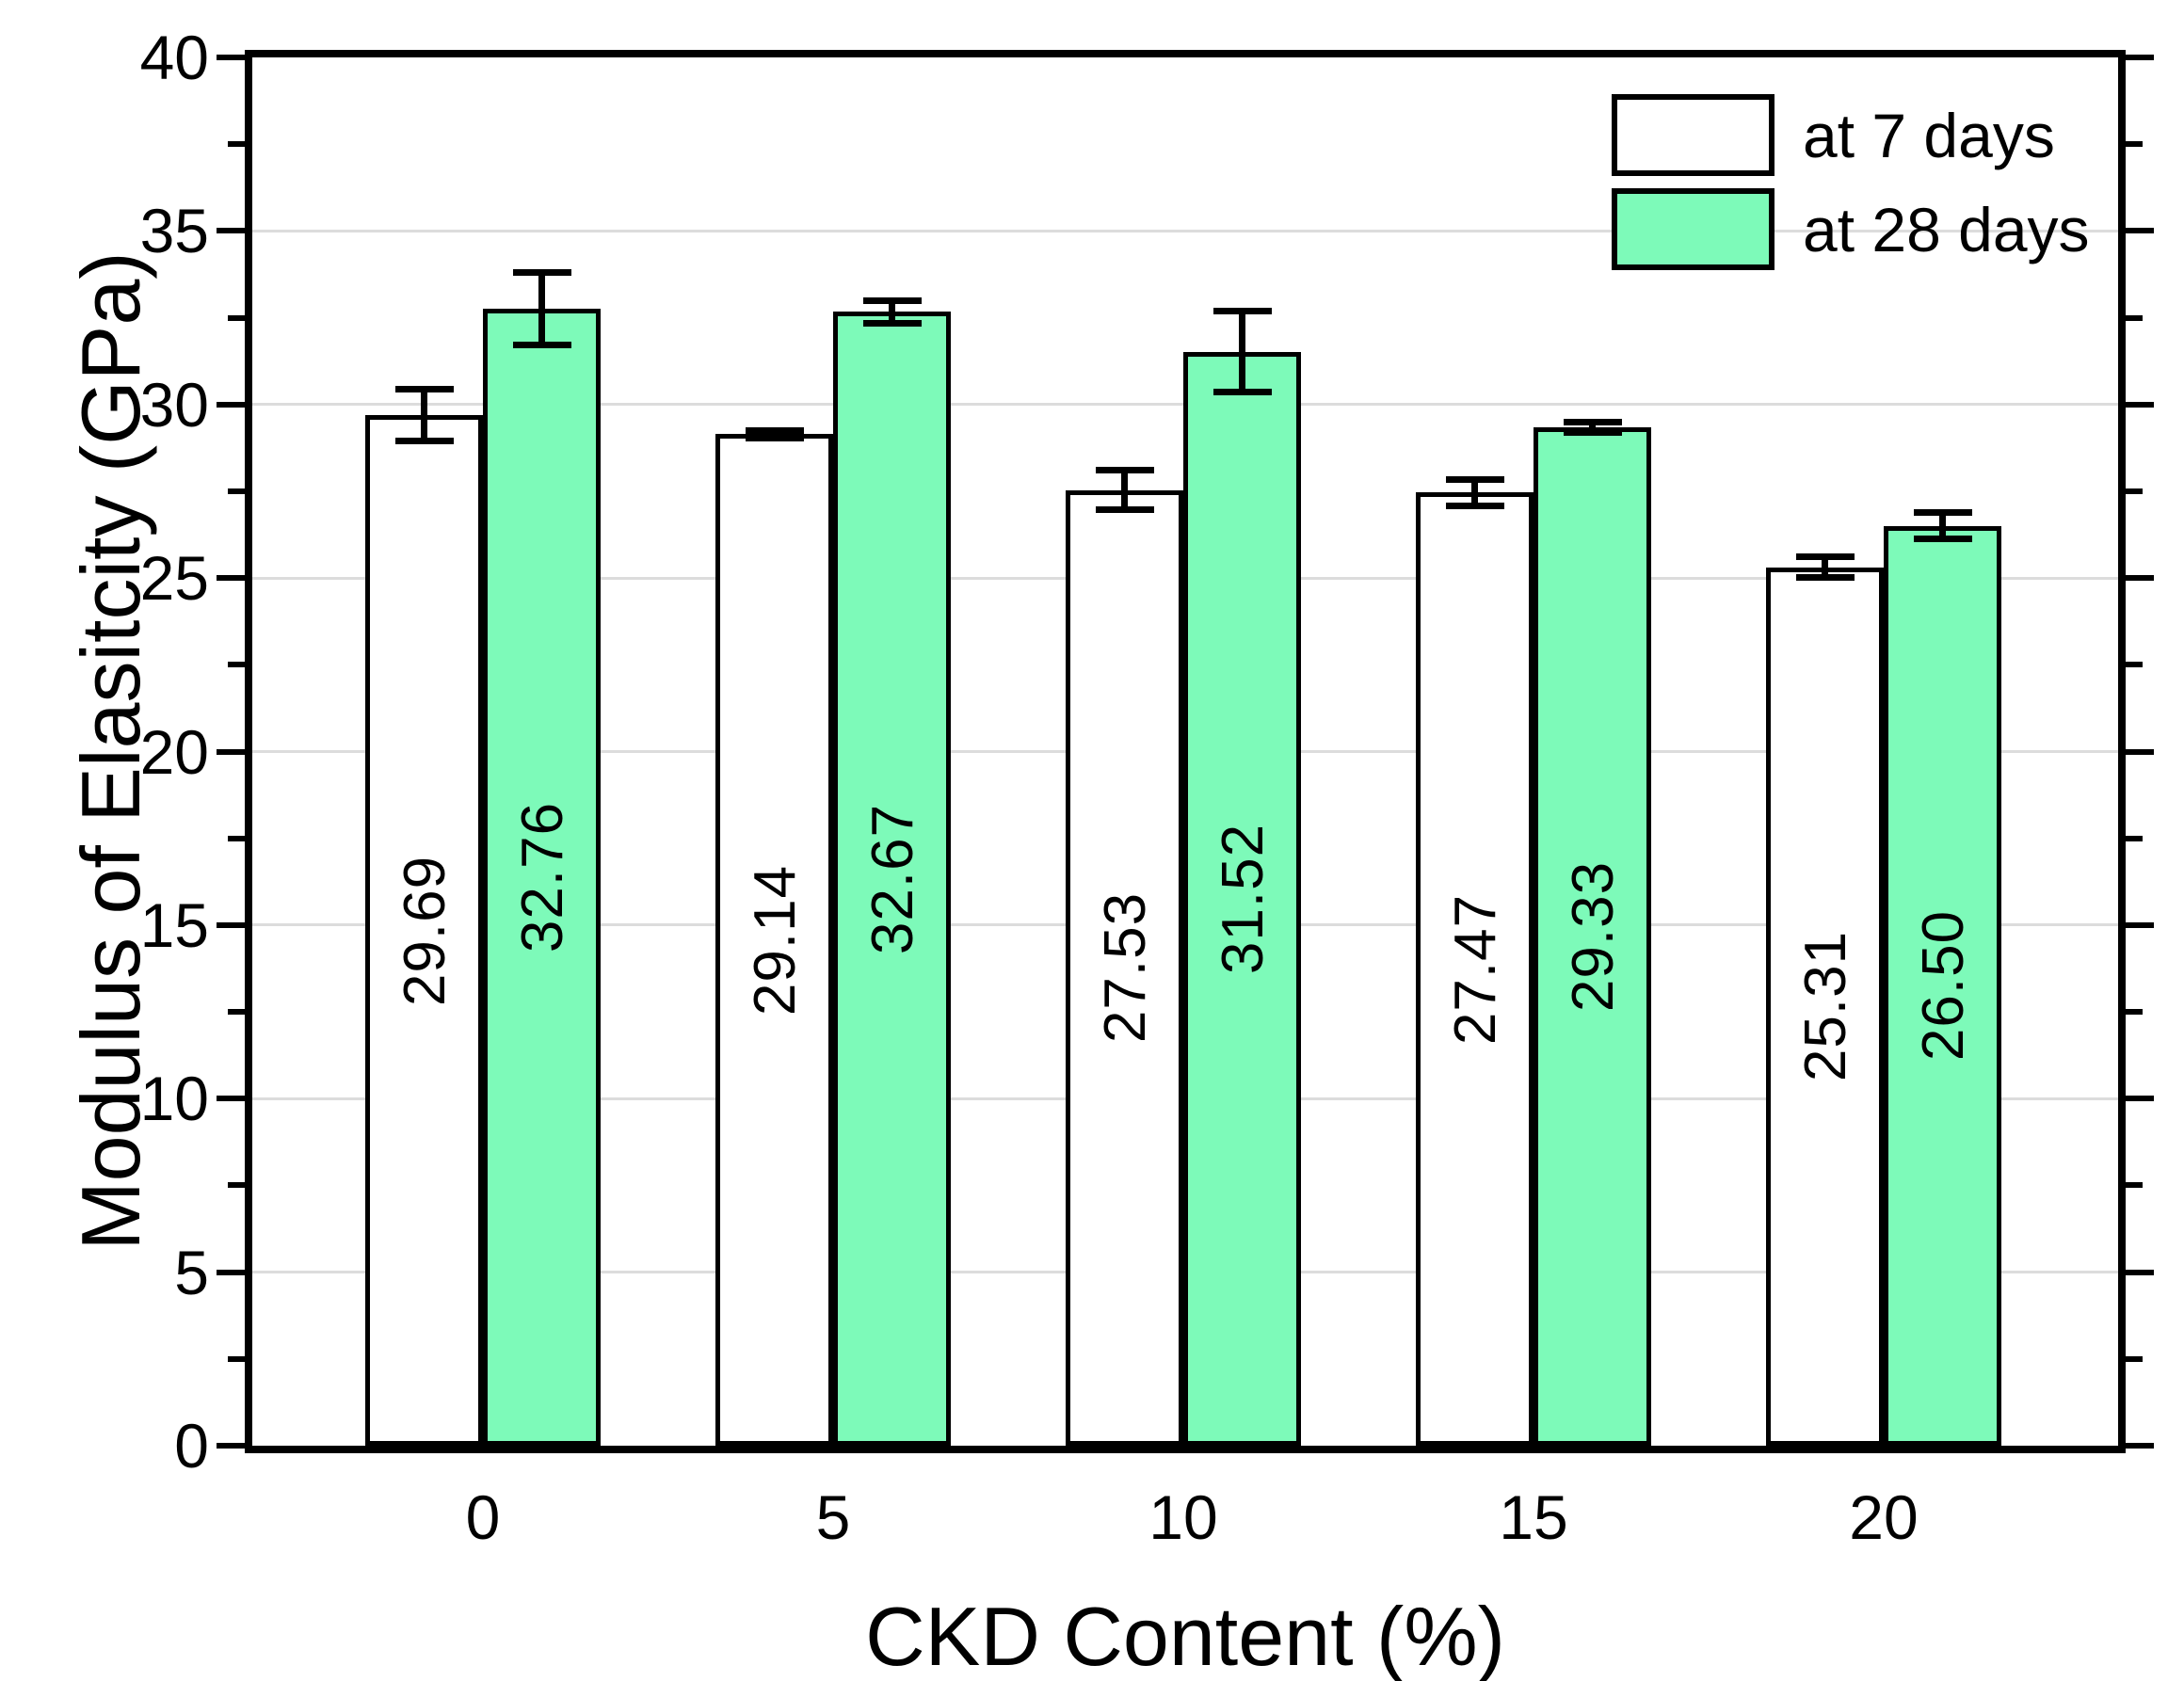 This screenshot has height=1681, width=2184. What do you see at coordinates (174, 751) in the screenshot?
I see `y-tick-label: 20` at bounding box center [174, 751].